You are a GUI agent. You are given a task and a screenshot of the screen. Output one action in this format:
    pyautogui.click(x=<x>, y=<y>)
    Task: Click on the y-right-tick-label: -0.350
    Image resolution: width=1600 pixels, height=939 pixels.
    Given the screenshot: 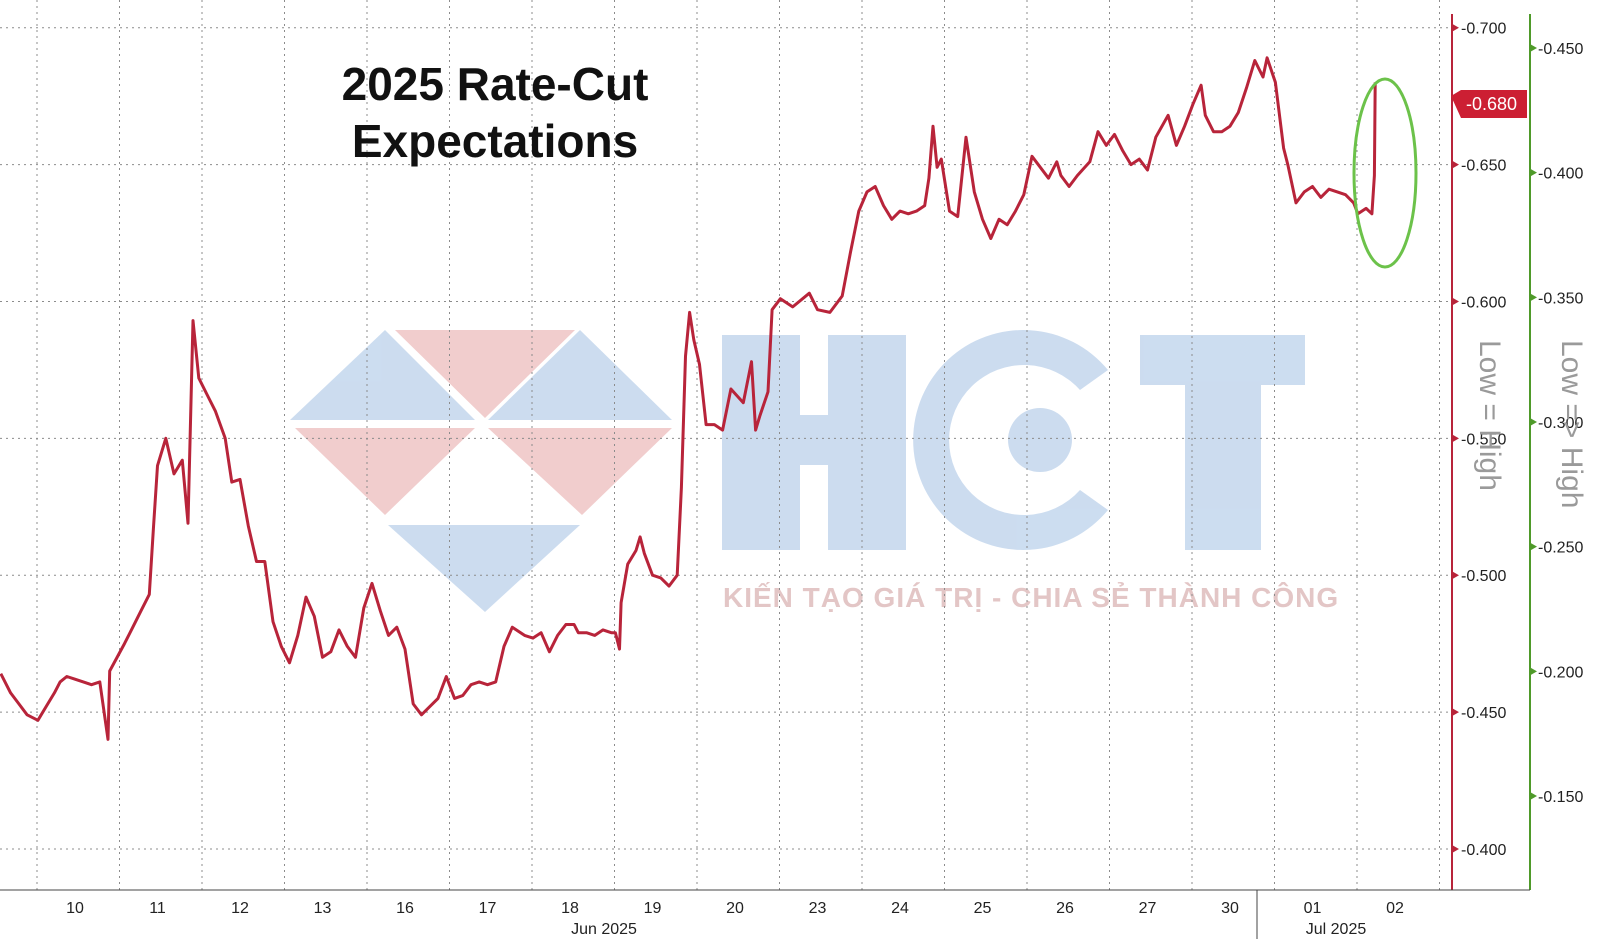 What is the action you would take?
    pyautogui.click(x=1560, y=298)
    